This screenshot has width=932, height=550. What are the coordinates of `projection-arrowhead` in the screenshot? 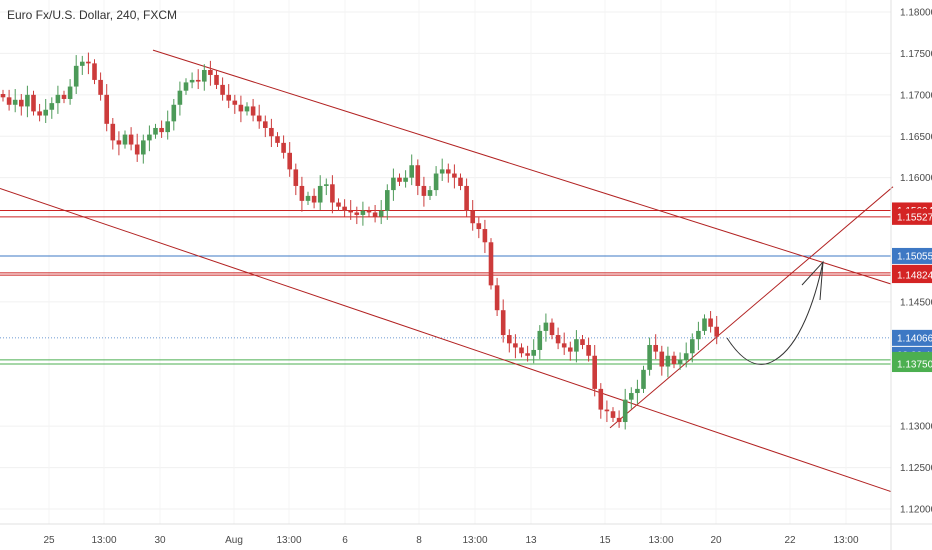 It's located at (812, 280).